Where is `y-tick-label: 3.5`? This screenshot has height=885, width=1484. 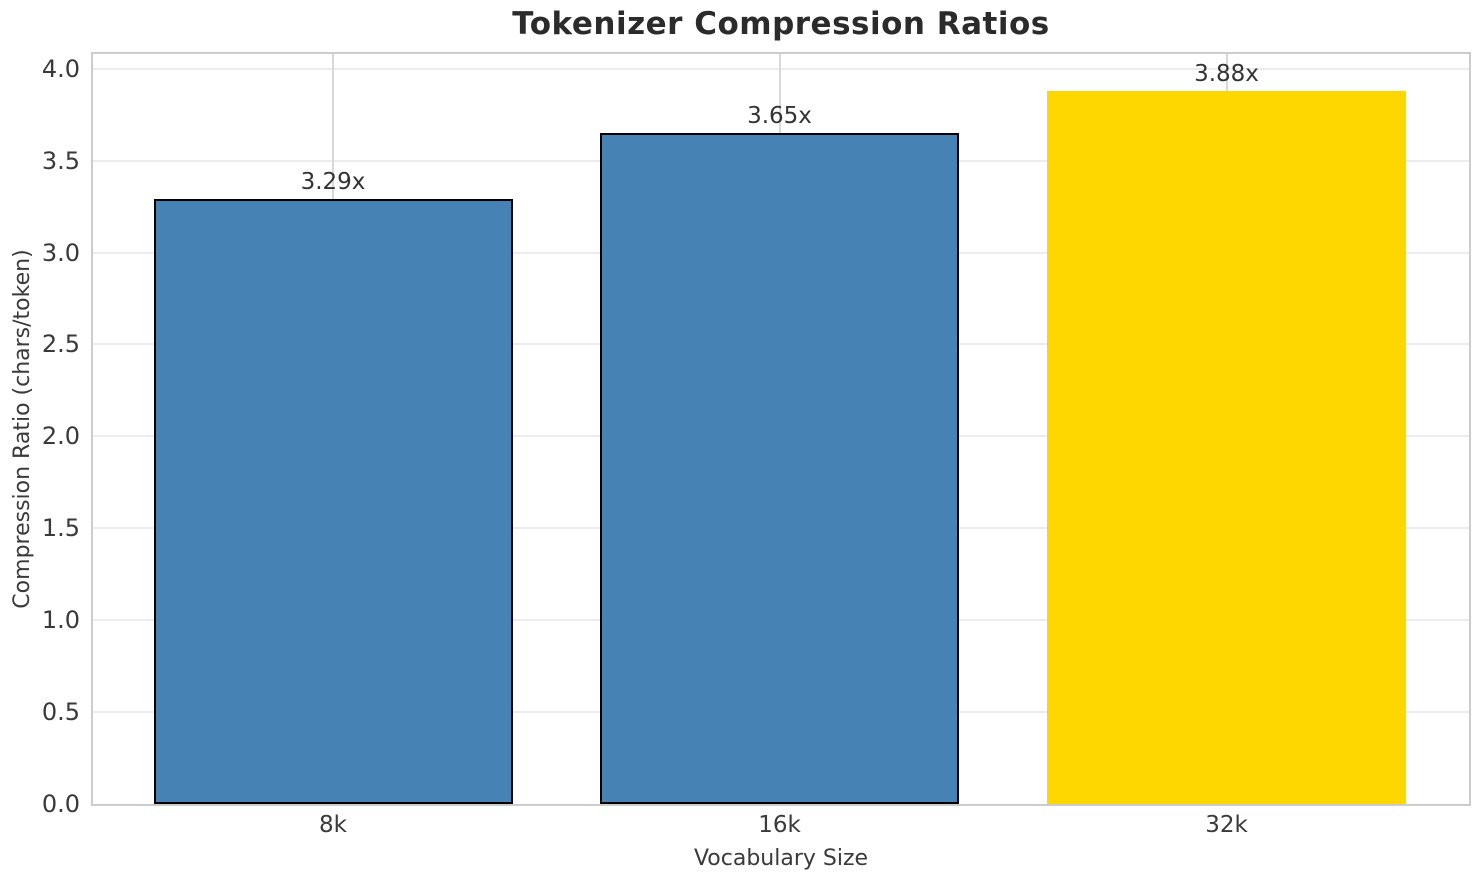 y-tick-label: 3.5 is located at coordinates (60, 160).